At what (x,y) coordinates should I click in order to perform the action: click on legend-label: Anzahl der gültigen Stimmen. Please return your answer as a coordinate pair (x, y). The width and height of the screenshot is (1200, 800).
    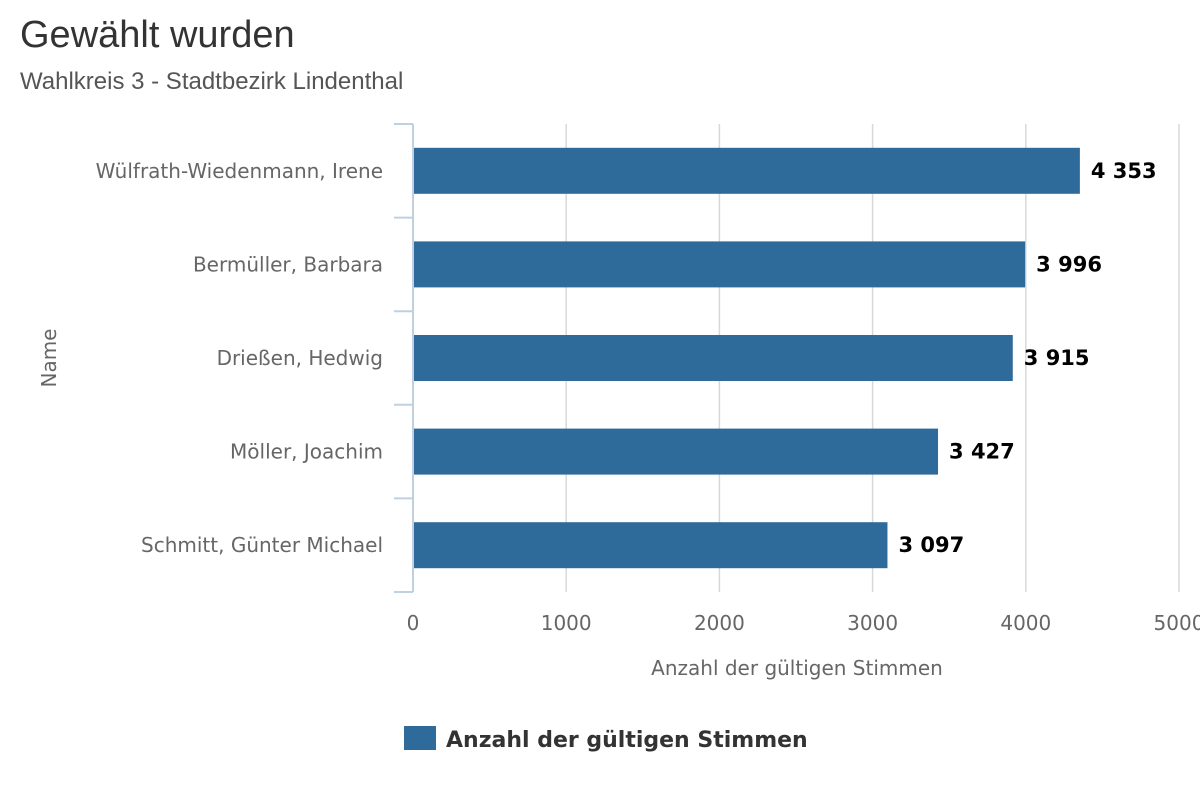
    Looking at the image, I should click on (627, 740).